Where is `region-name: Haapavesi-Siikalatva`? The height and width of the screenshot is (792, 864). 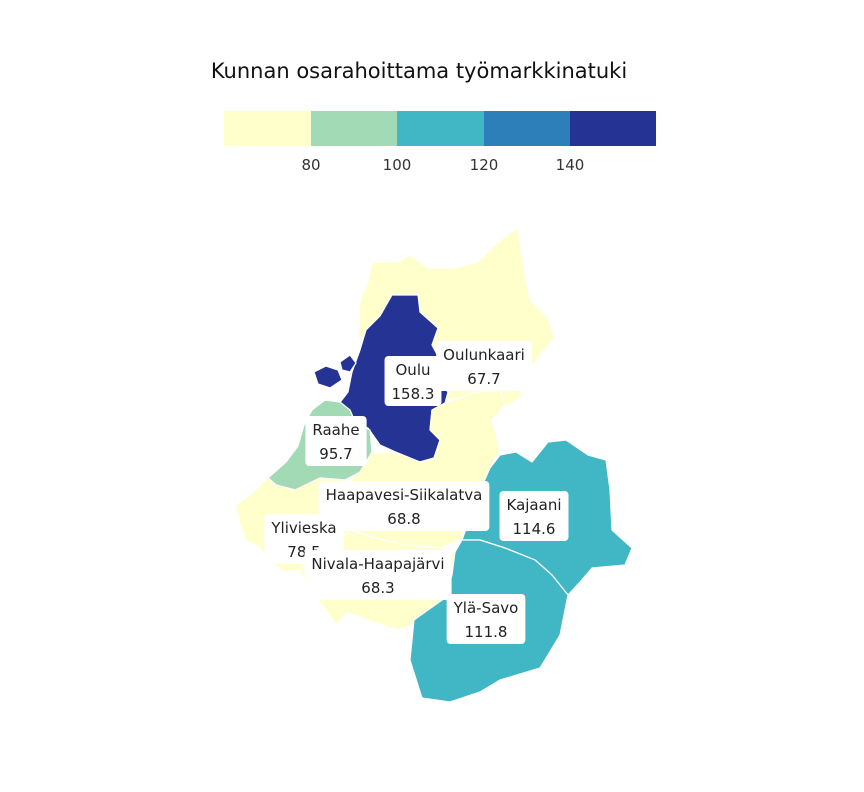 region-name: Haapavesi-Siikalatva is located at coordinates (404, 495).